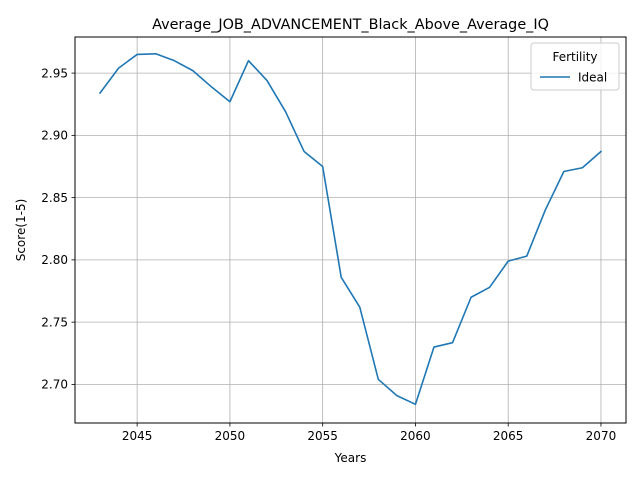 Image resolution: width=640 pixels, height=484 pixels. I want to click on x-tick-label: 2055, so click(322, 436).